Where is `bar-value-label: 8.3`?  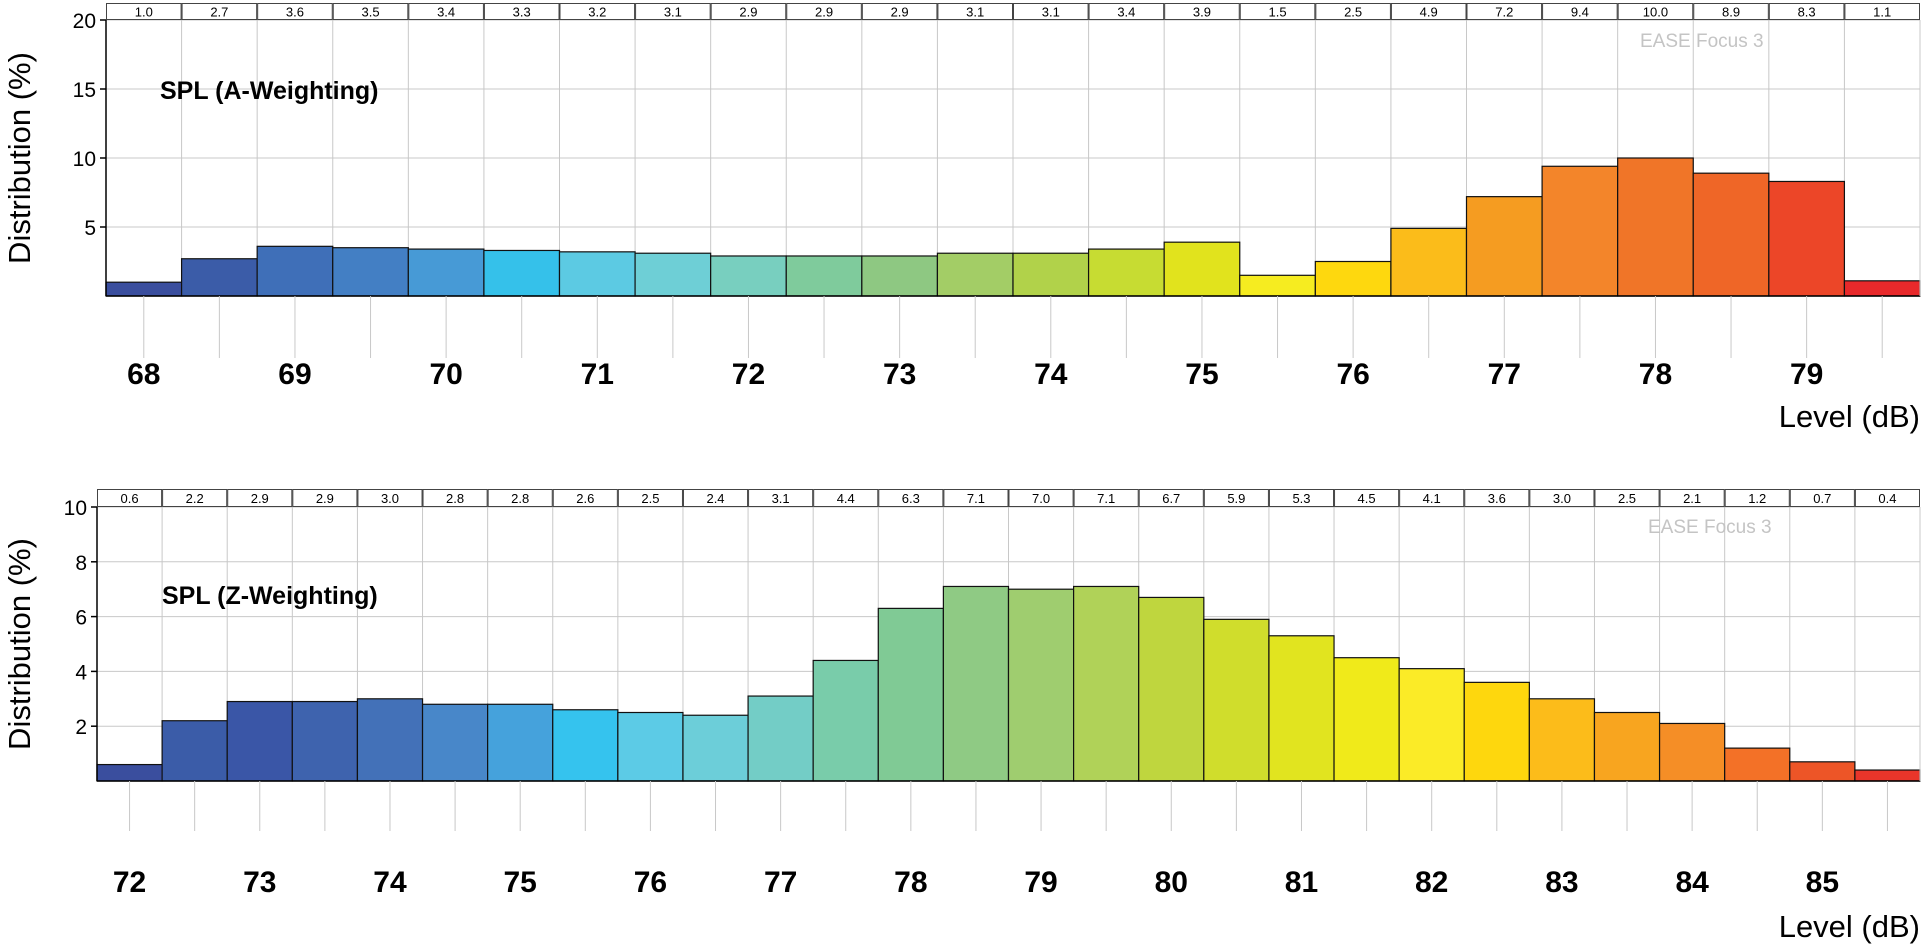 bar-value-label: 8.3 is located at coordinates (1807, 12).